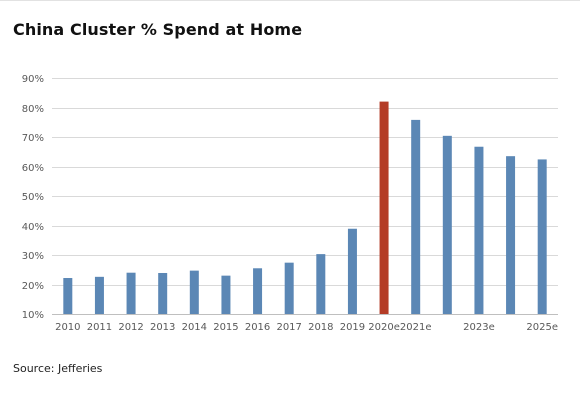  What do you see at coordinates (288, 327) in the screenshot?
I see `x-tick-label: 2017` at bounding box center [288, 327].